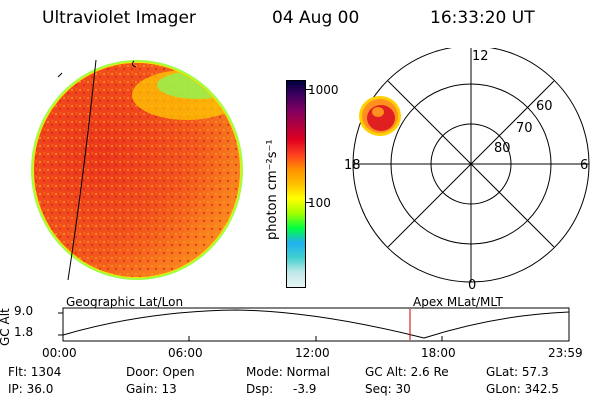  I want to click on timeline-right-label: Apex MLat/MLT, so click(458, 302).